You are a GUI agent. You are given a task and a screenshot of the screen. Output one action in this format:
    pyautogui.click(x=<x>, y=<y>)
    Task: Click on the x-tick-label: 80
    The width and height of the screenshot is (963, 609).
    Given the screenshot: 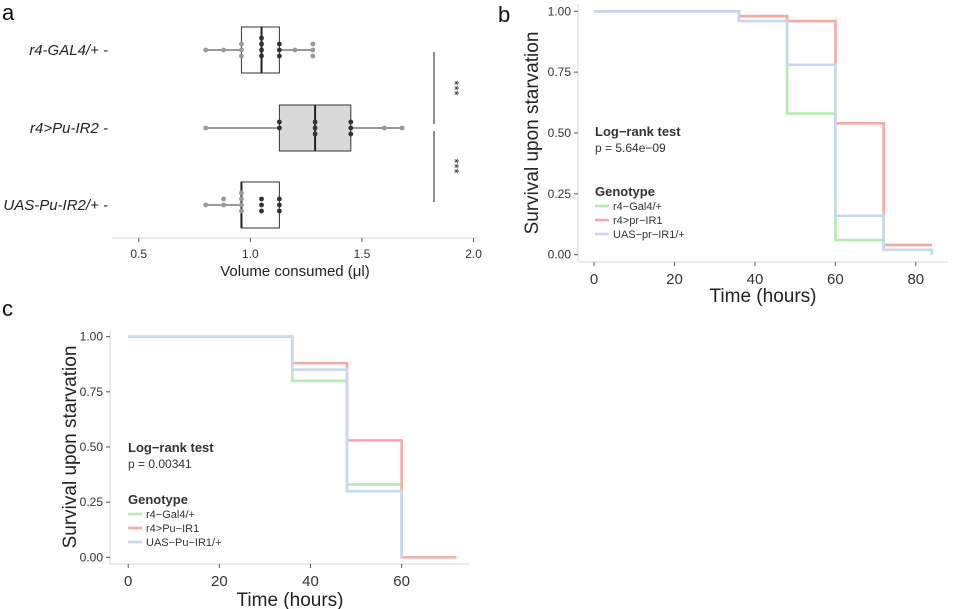 What is the action you would take?
    pyautogui.click(x=915, y=279)
    